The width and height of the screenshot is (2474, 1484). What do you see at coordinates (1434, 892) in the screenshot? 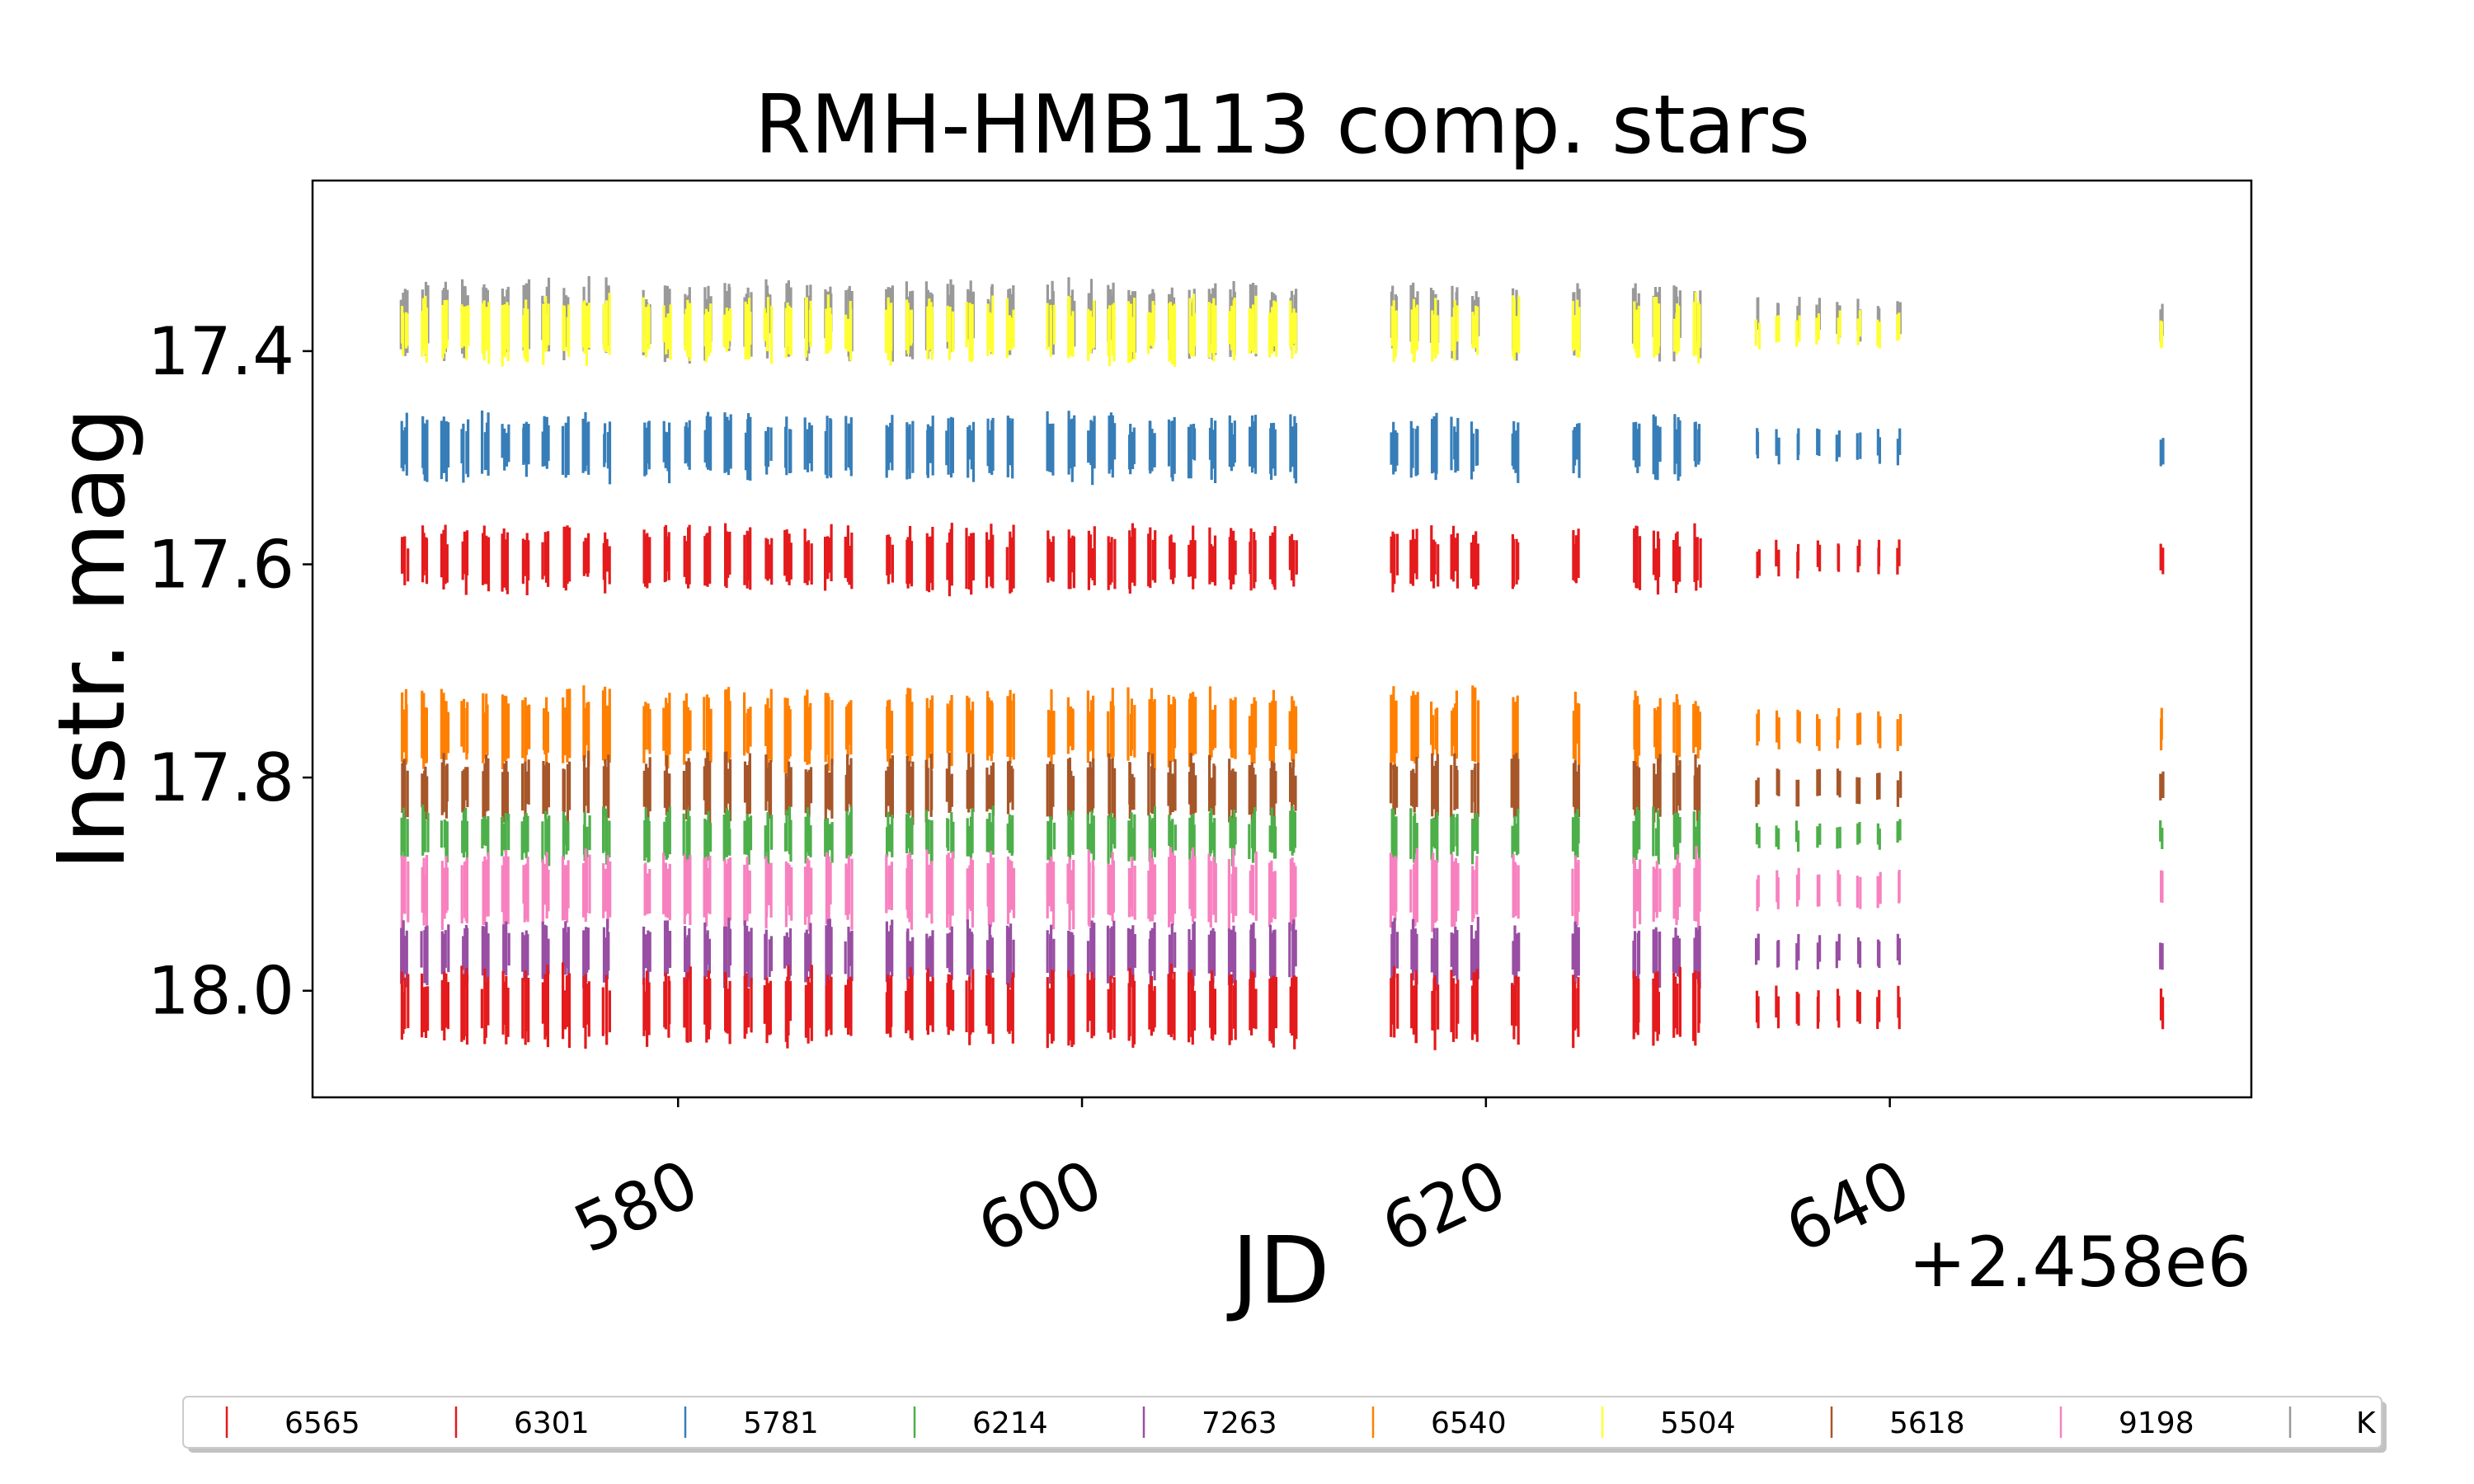
I see `night-617.5-9198` at bounding box center [1434, 892].